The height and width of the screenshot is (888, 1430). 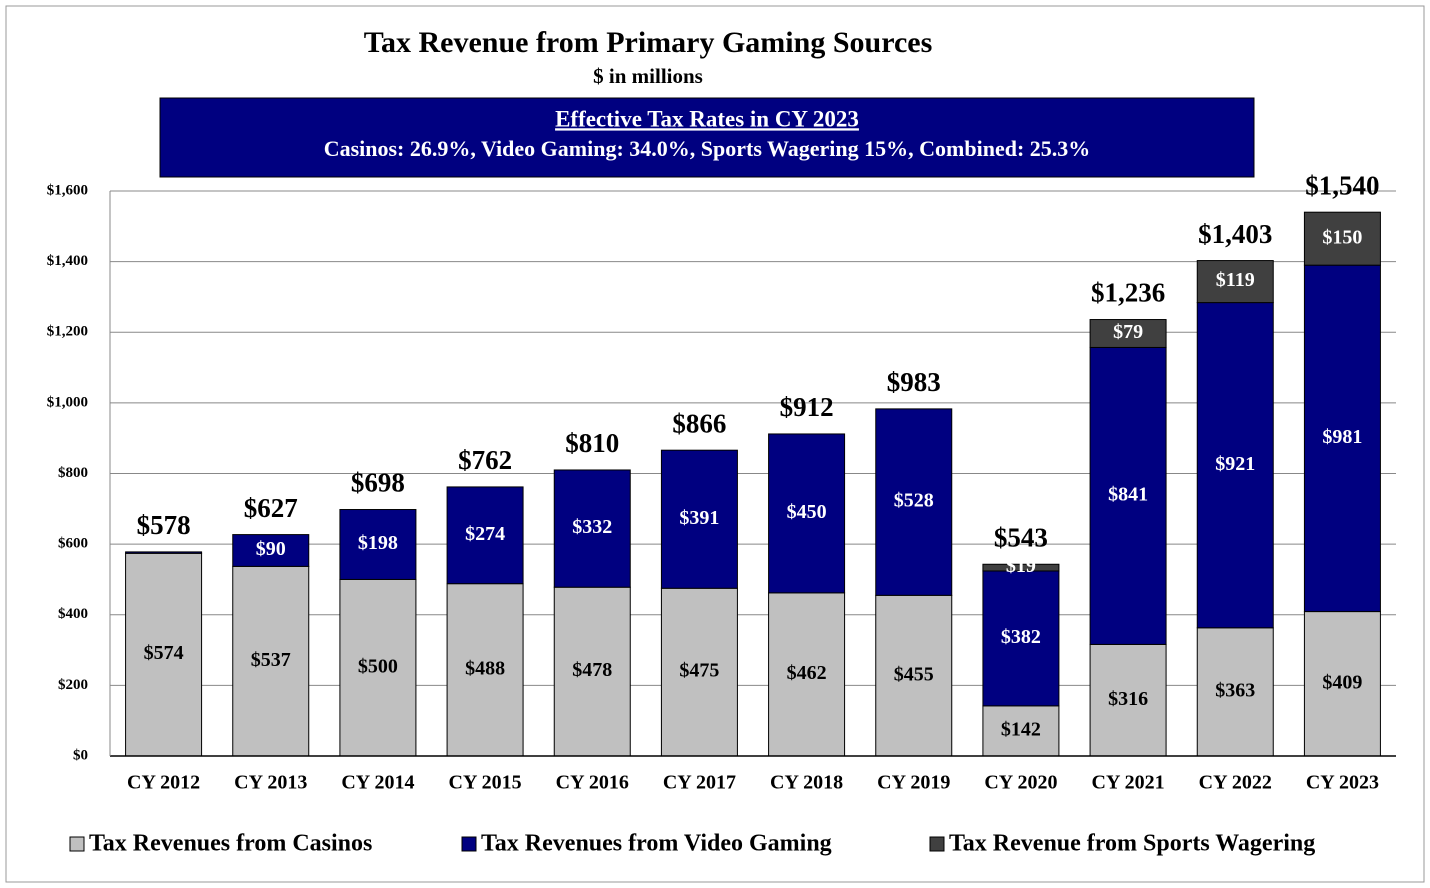 What do you see at coordinates (73, 614) in the screenshot?
I see `y-tick-label: $400` at bounding box center [73, 614].